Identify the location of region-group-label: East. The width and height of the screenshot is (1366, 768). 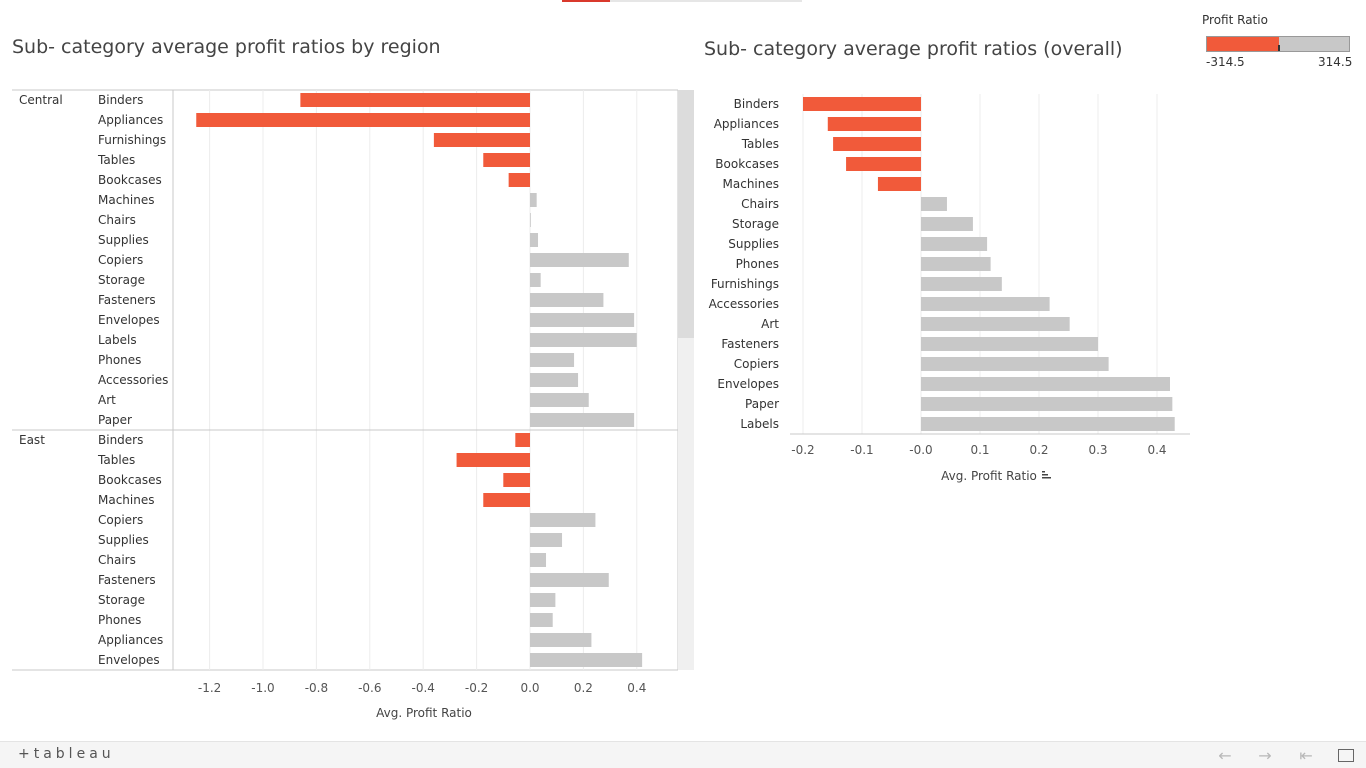
(32, 440).